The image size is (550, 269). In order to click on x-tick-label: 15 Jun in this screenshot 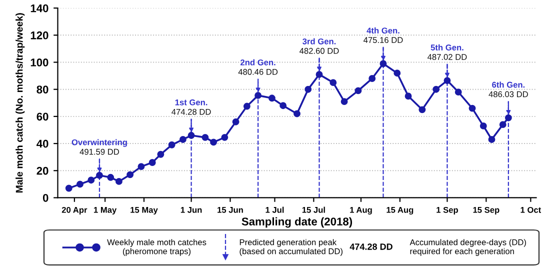, I will do `click(230, 210)`.